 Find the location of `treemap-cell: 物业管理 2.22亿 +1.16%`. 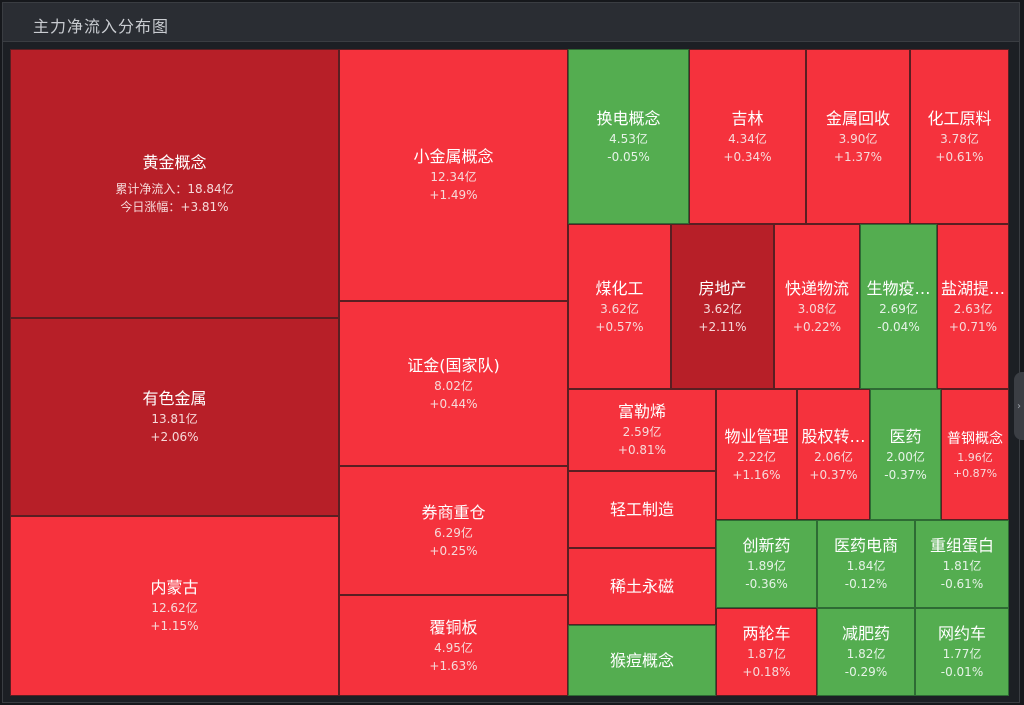

treemap-cell: 物业管理 2.22亿 +1.16% is located at coordinates (756, 454).